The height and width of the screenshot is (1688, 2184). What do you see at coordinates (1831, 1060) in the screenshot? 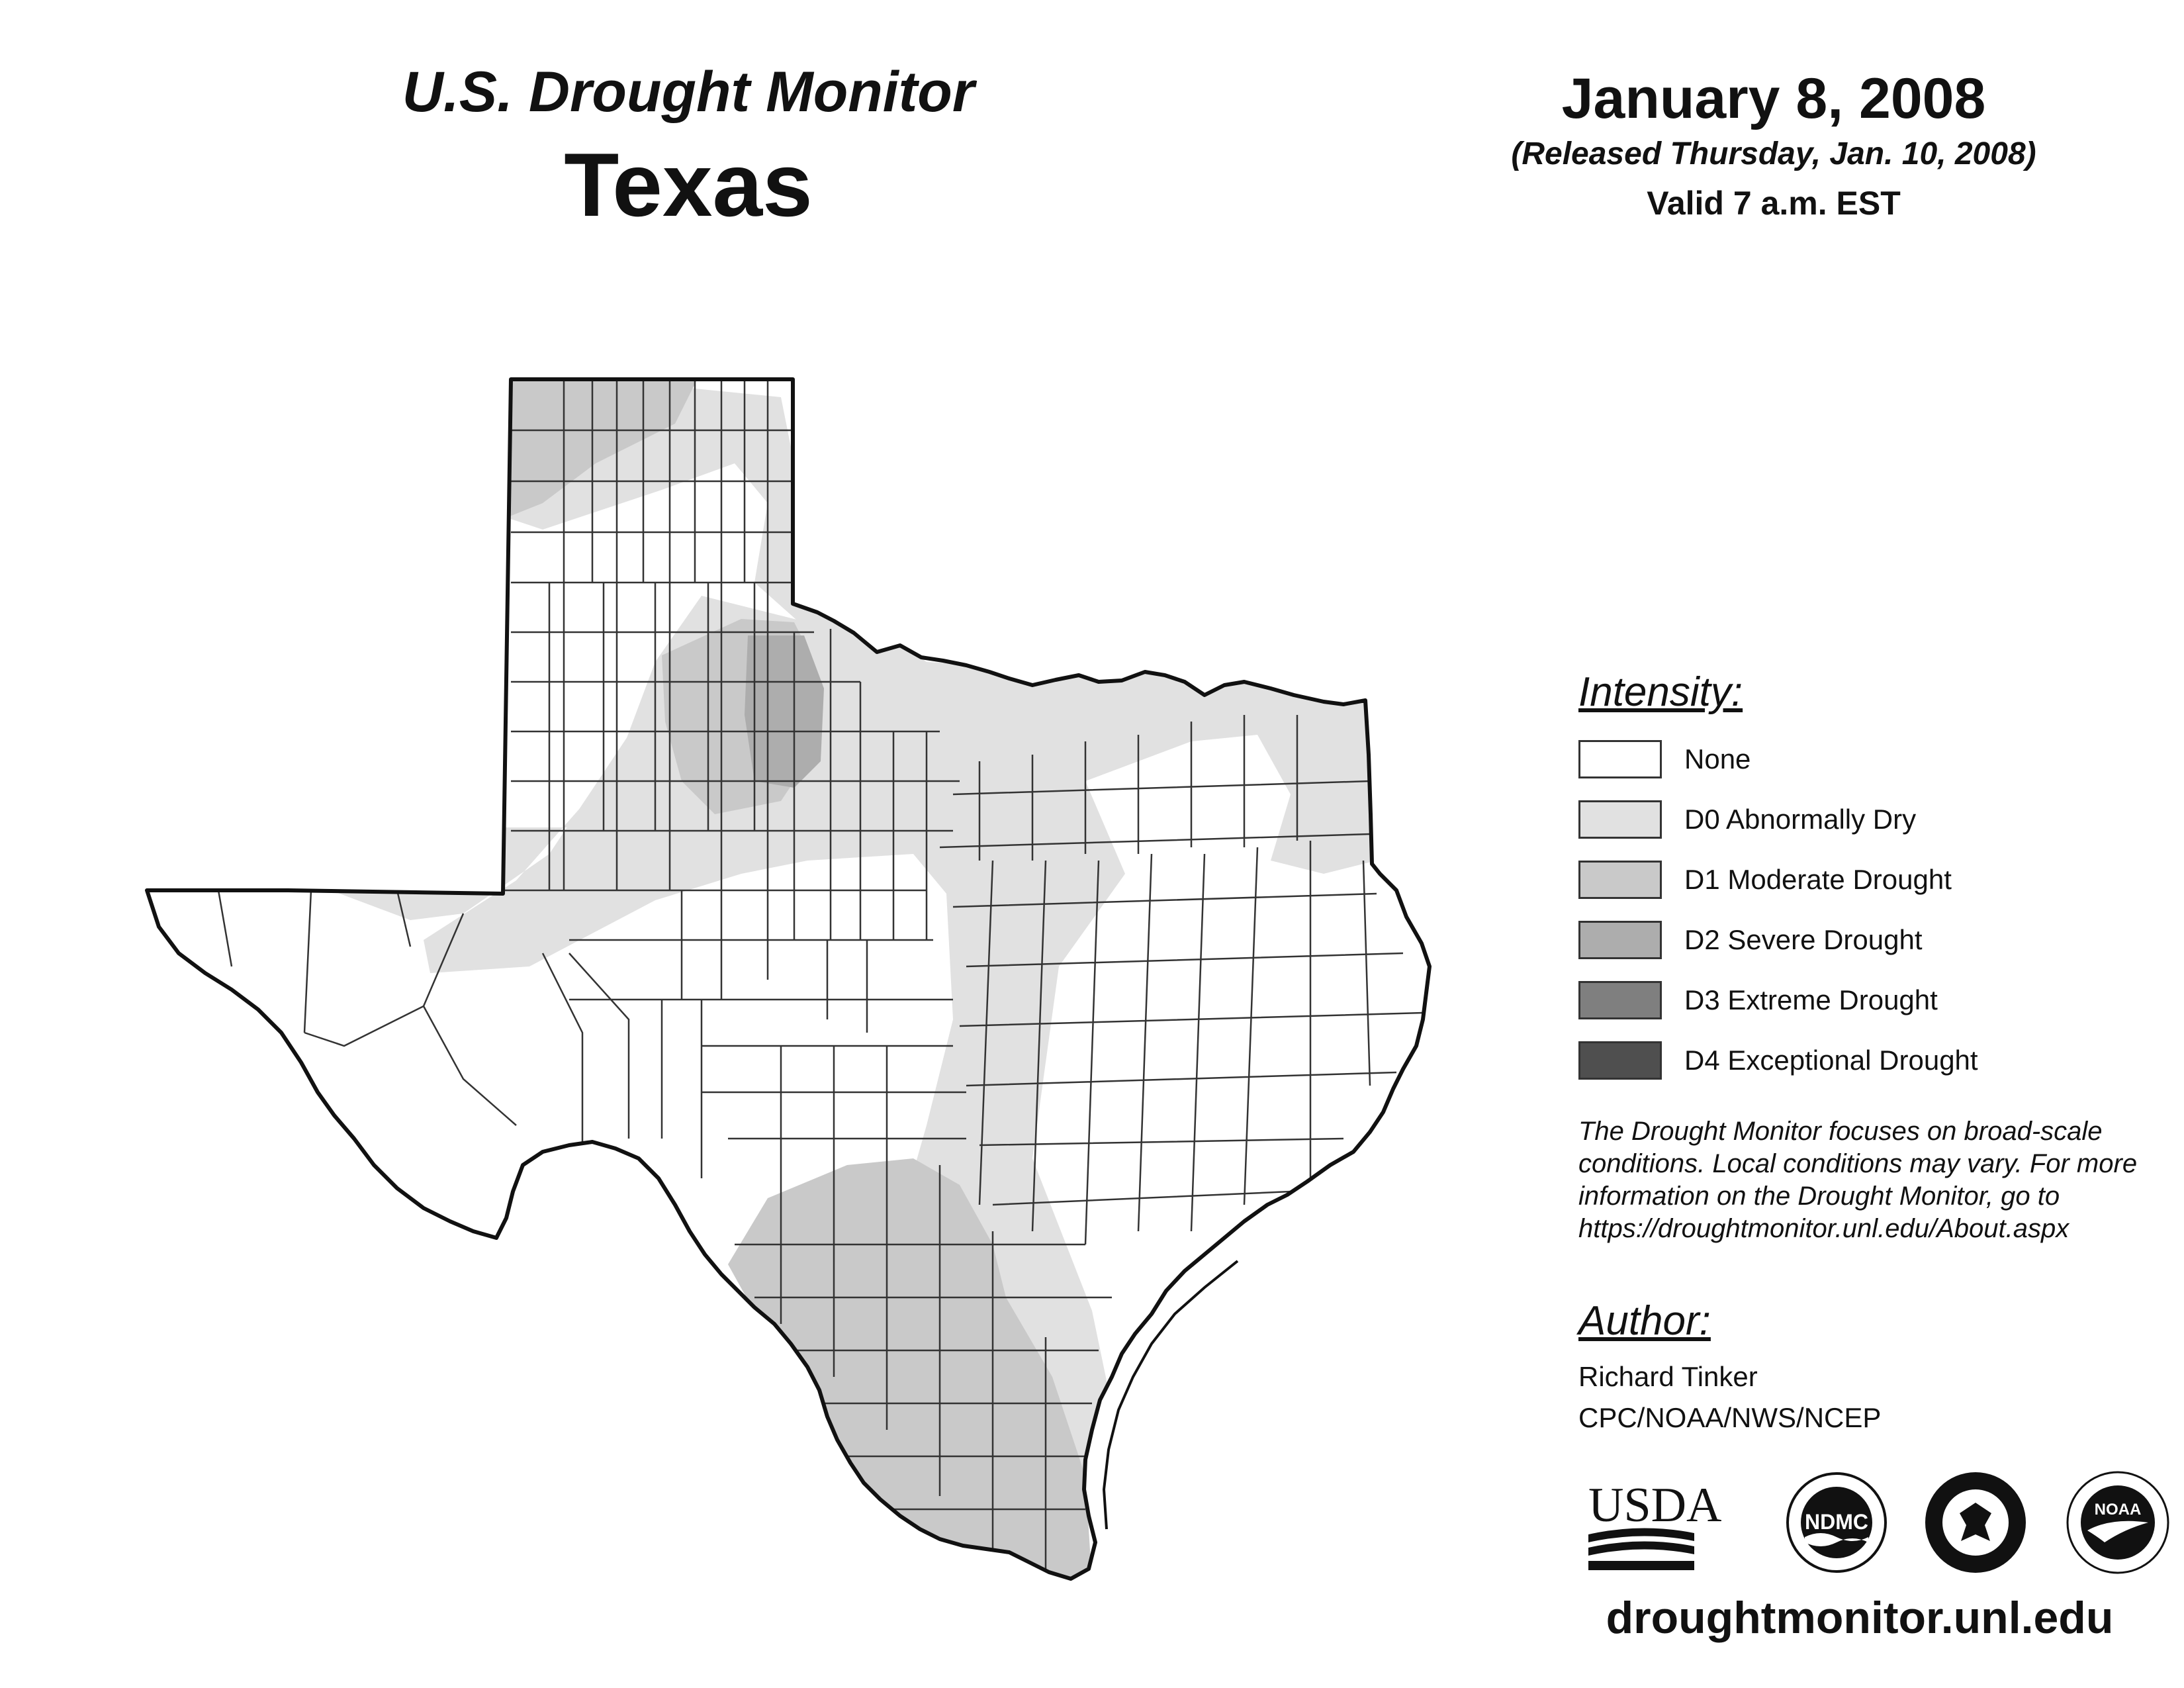
I see `legend-label: D4 Exceptional Drought` at bounding box center [1831, 1060].